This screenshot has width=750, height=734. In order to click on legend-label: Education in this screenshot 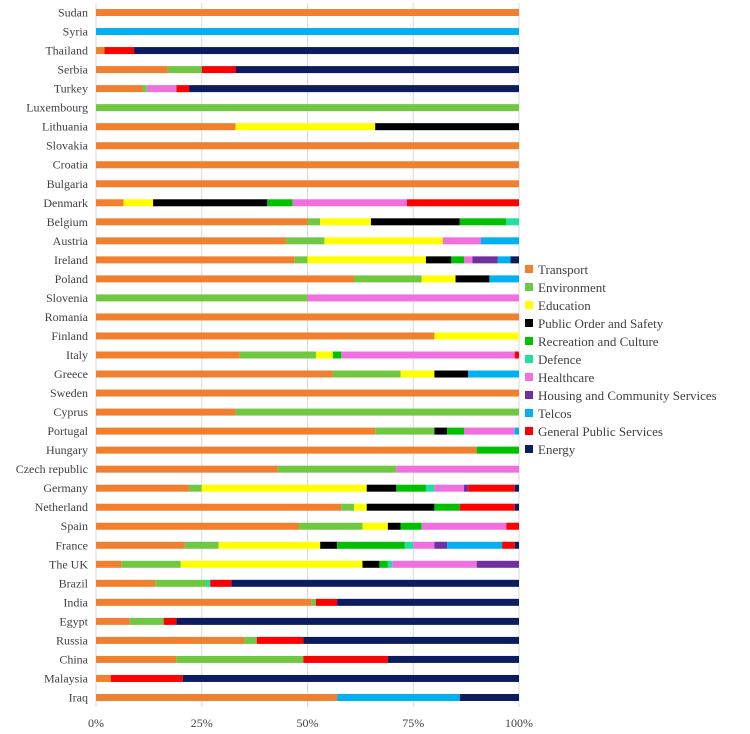, I will do `click(564, 305)`.